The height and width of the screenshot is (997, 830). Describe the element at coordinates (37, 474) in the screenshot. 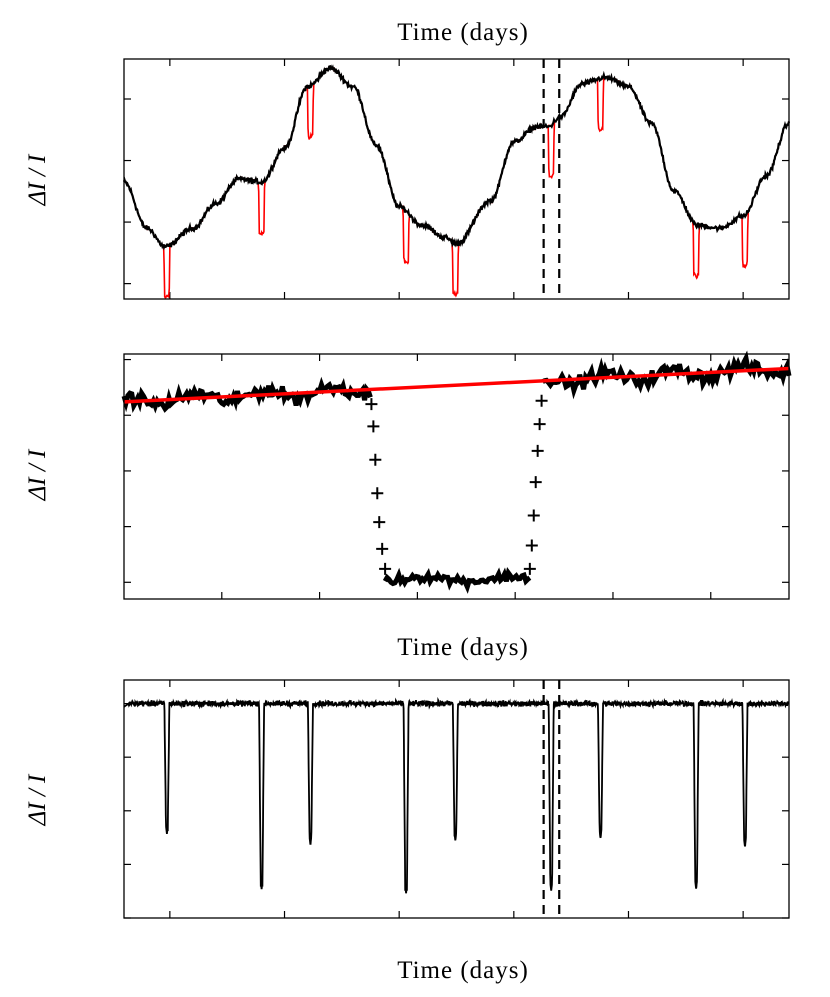

I see `middle-ylabel: ΔI / I` at that location.